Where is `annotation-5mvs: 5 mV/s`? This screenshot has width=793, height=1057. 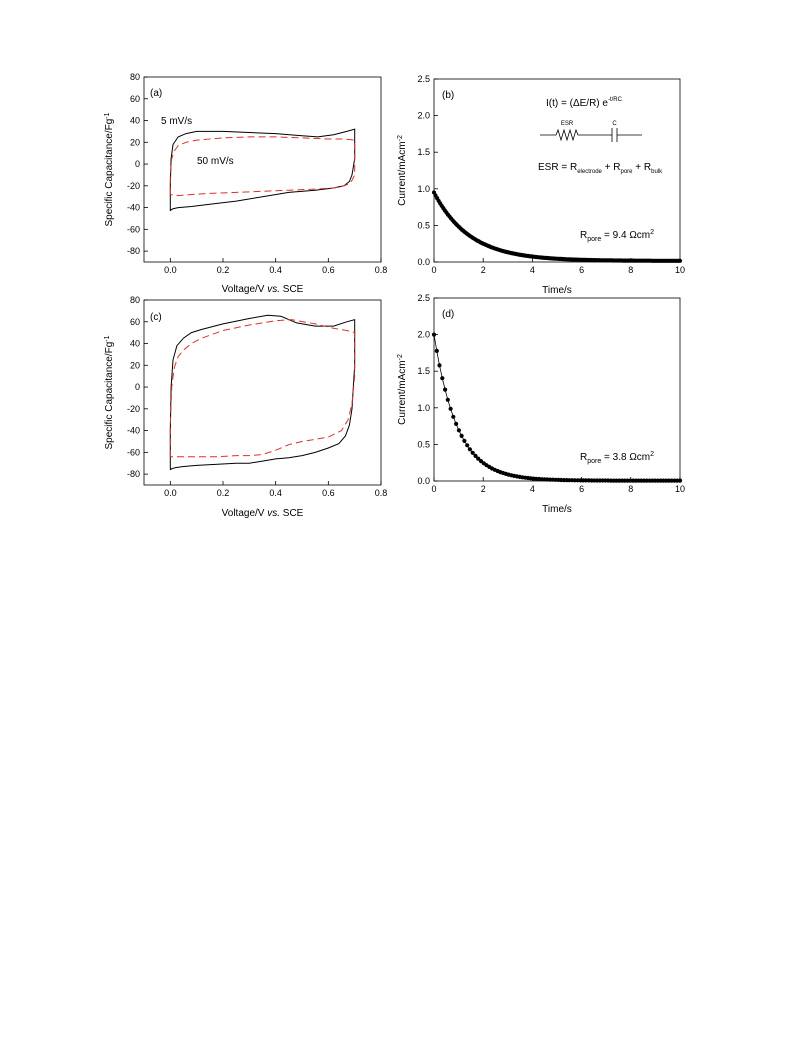
annotation-5mvs: 5 mV/s is located at coordinates (176, 121).